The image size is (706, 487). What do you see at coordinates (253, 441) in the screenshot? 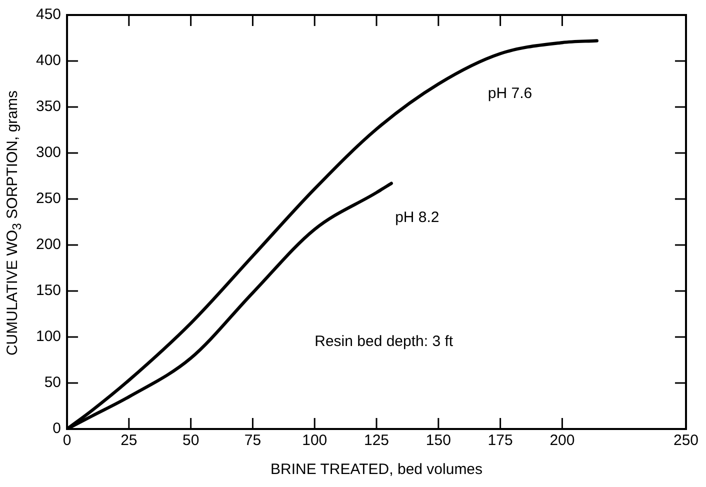
I see `x-tick-label: 75` at bounding box center [253, 441].